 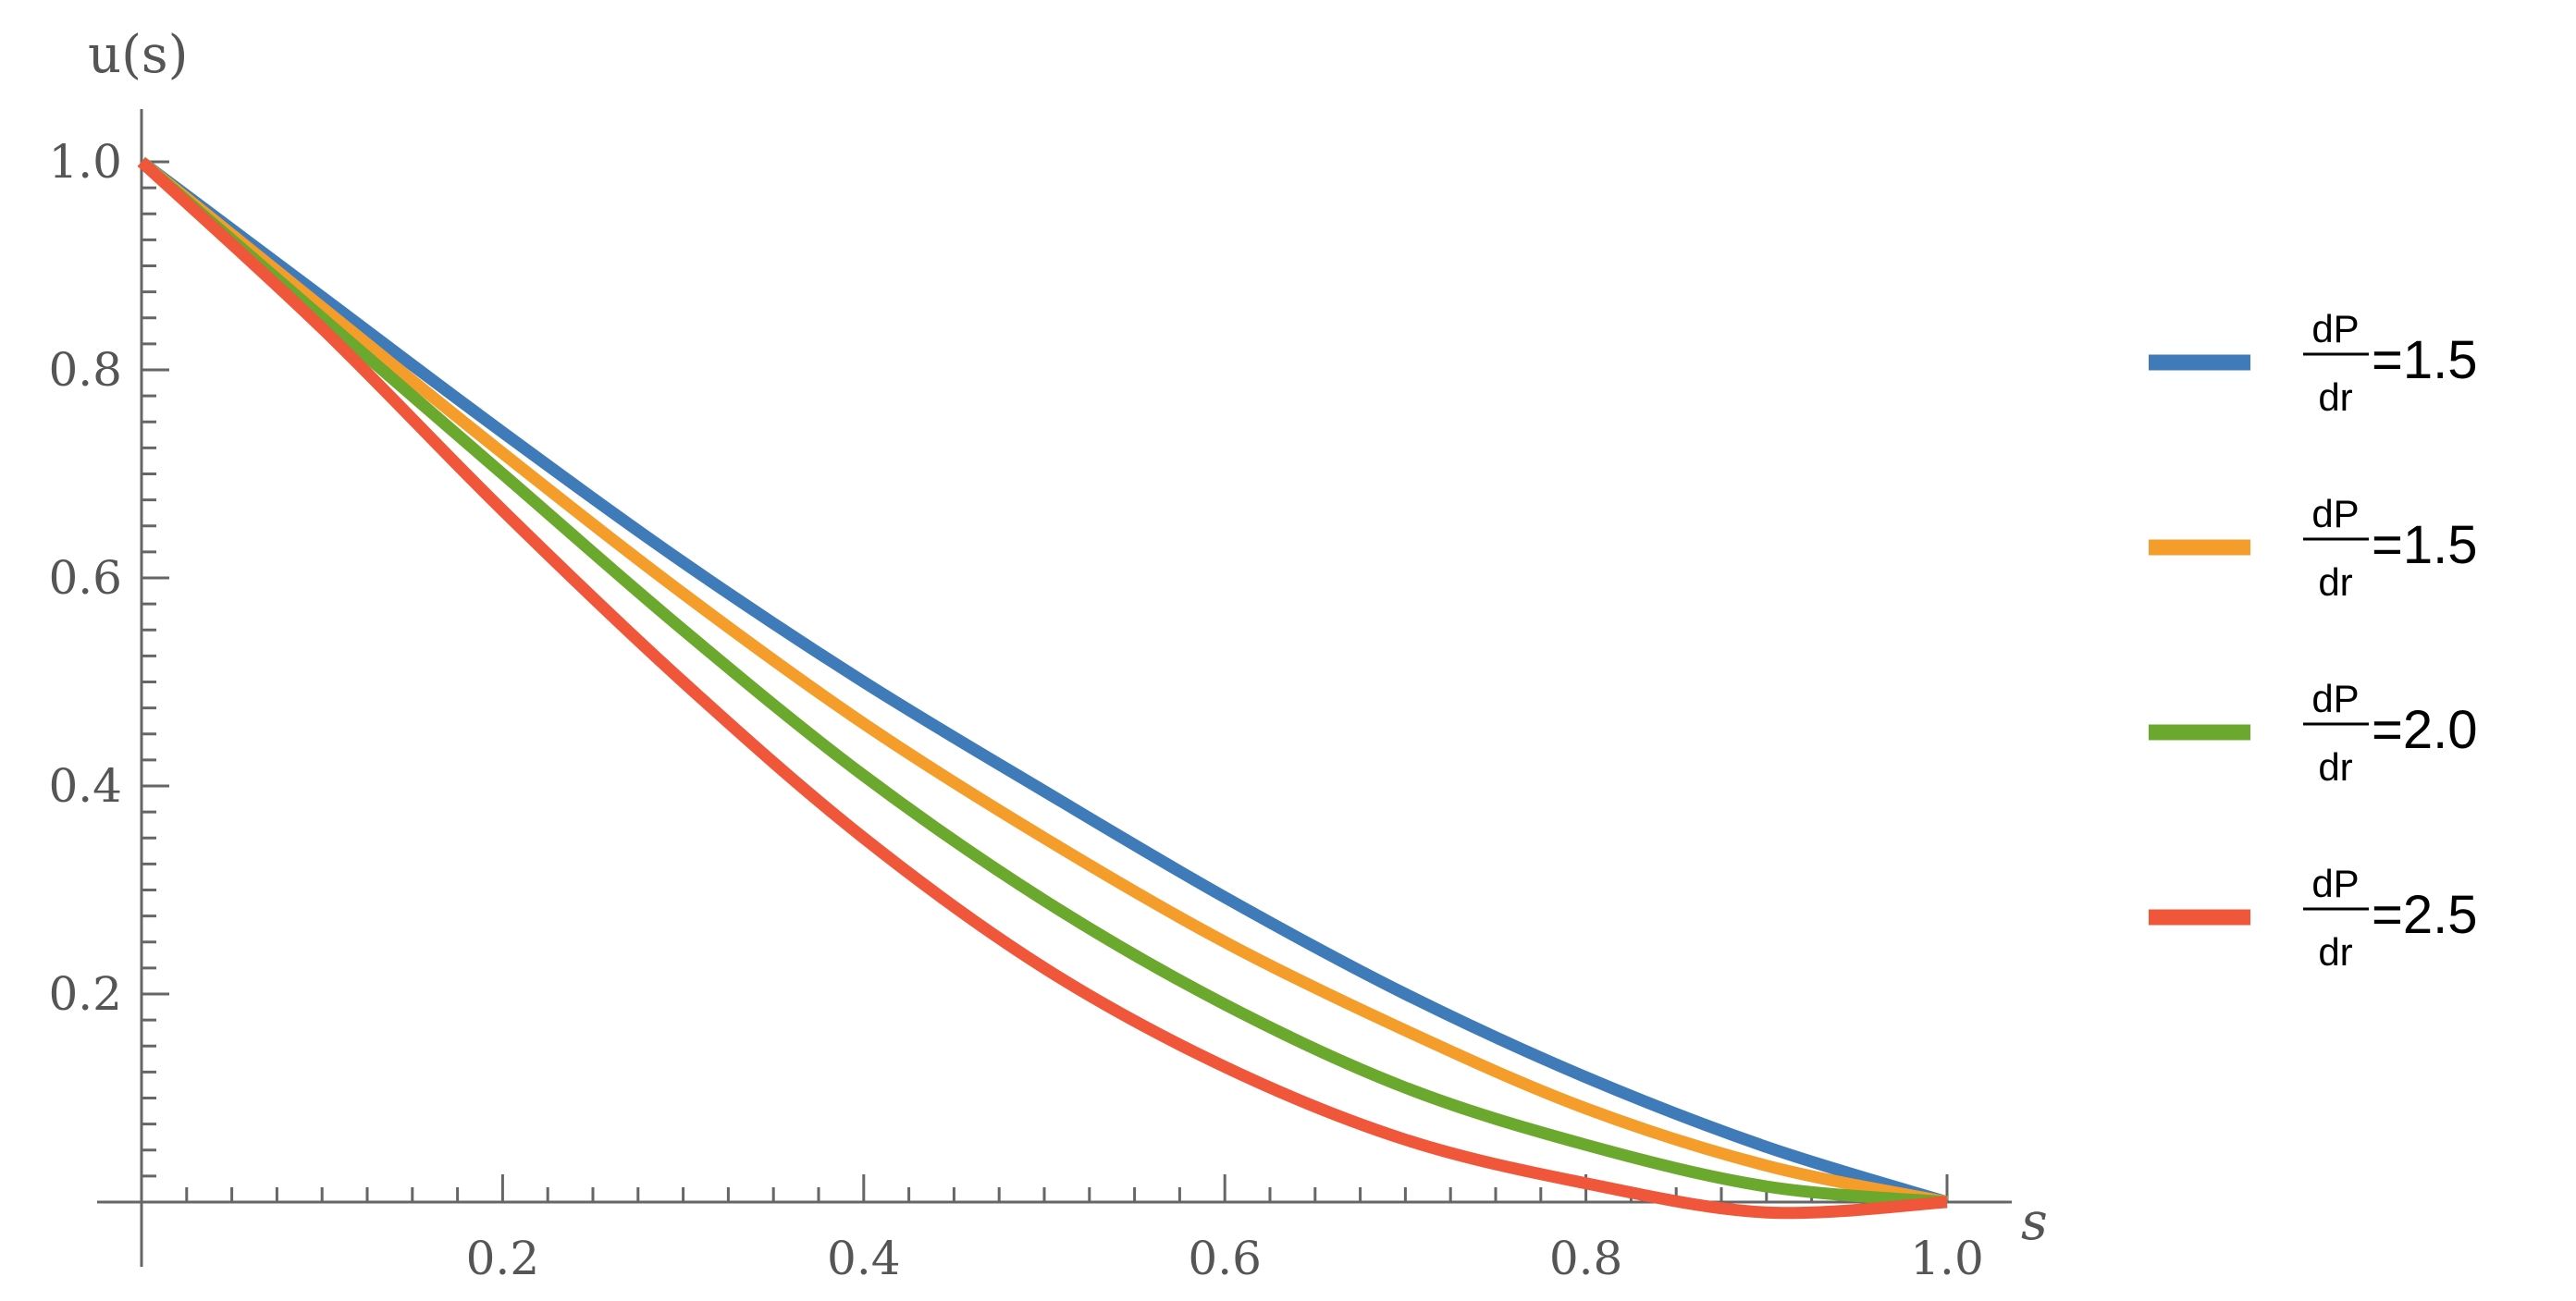 What do you see at coordinates (2425, 915) in the screenshot?
I see `legend-value: =2.5` at bounding box center [2425, 915].